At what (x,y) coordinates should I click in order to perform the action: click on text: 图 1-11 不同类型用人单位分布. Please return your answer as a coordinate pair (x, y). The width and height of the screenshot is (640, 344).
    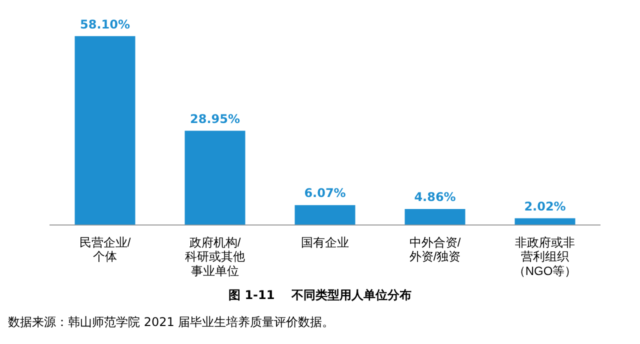
    Looking at the image, I should click on (320, 295).